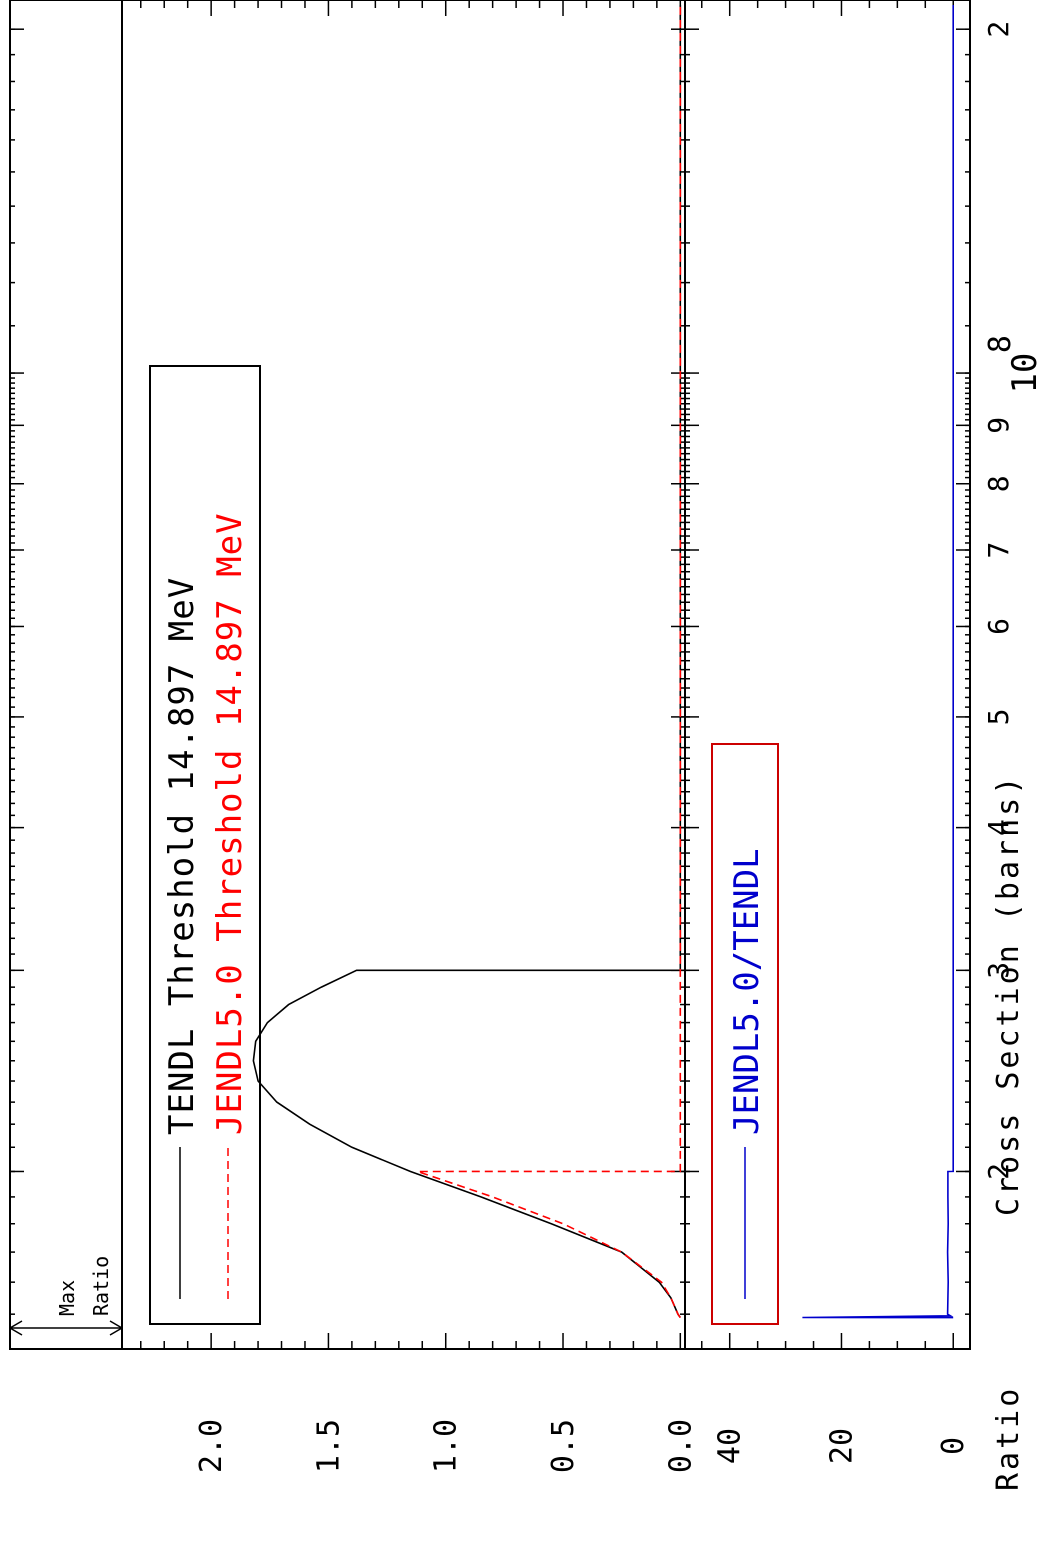 This screenshot has width=1046, height=1561. What do you see at coordinates (998, 827) in the screenshot?
I see `xtick-4e7: 4` at bounding box center [998, 827].